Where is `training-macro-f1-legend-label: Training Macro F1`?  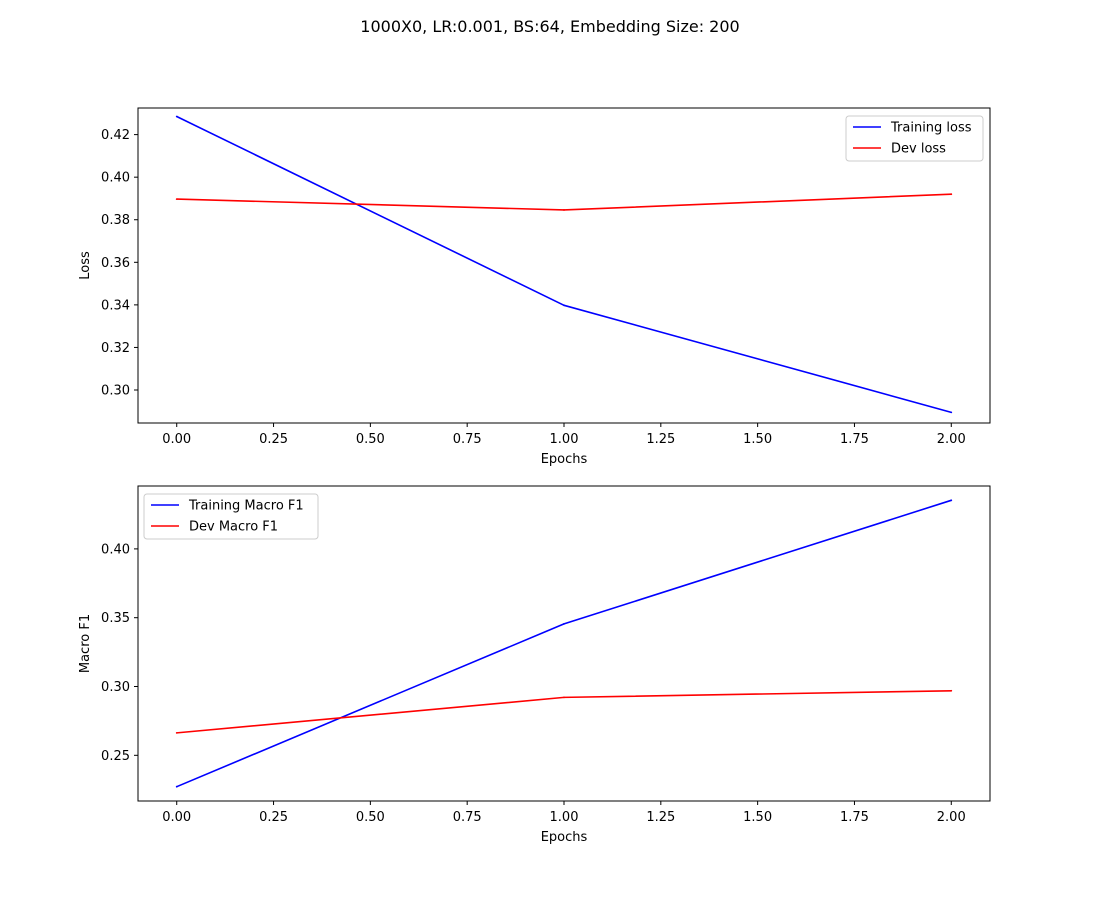 training-macro-f1-legend-label: Training Macro F1 is located at coordinates (246, 506).